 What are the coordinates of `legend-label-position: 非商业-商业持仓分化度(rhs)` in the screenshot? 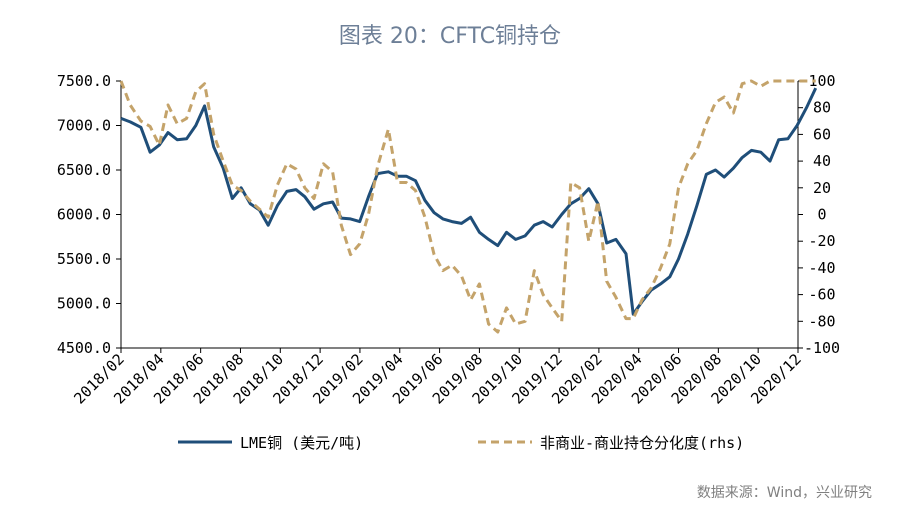 It's located at (642, 443).